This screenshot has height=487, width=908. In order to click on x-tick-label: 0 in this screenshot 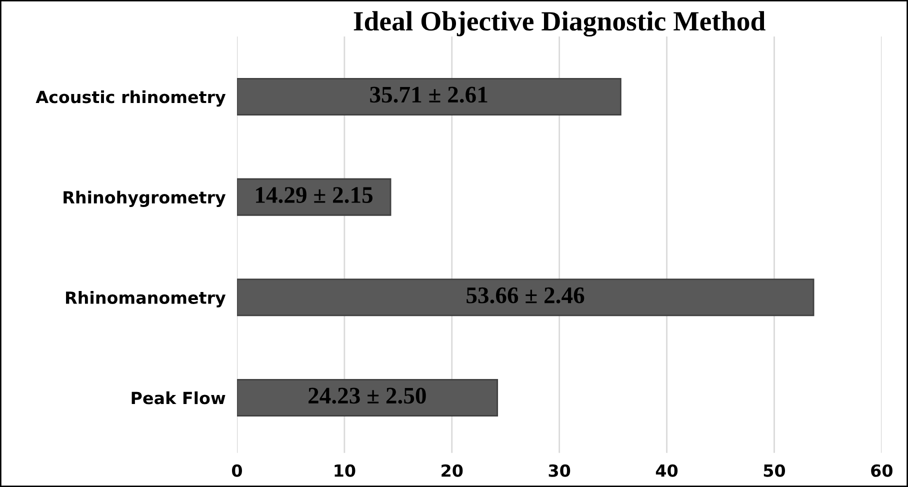, I will do `click(237, 470)`.